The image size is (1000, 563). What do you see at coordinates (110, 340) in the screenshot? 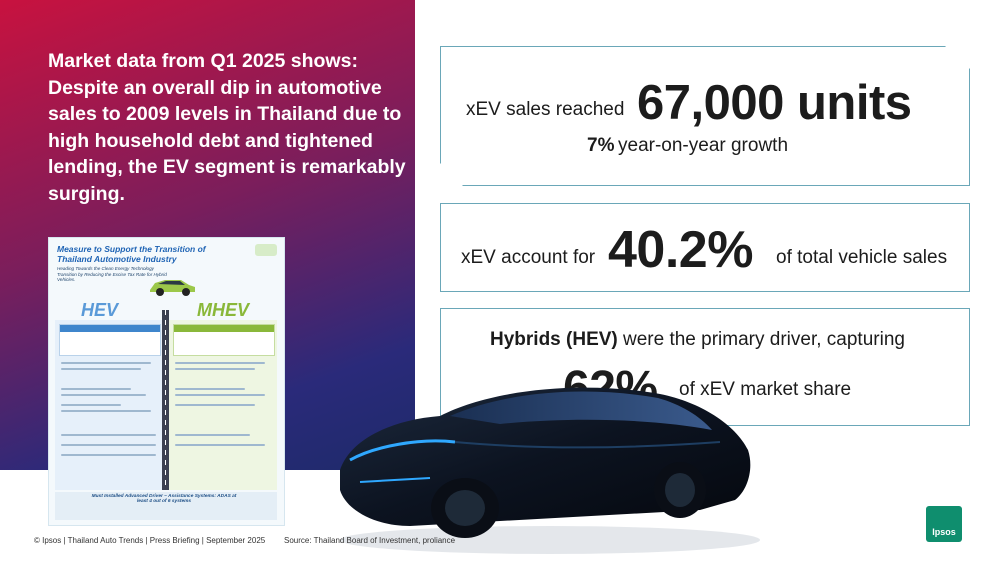
I see `poster-hev-table` at bounding box center [110, 340].